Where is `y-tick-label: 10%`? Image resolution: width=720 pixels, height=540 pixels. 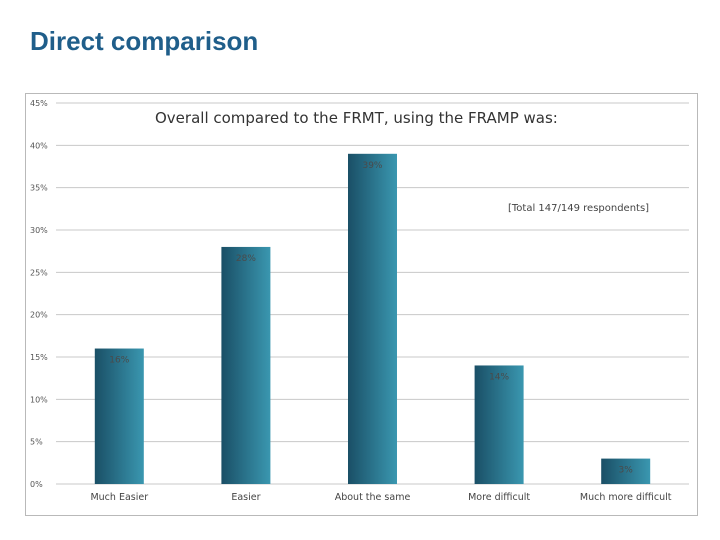 y-tick-label: 10% is located at coordinates (39, 399).